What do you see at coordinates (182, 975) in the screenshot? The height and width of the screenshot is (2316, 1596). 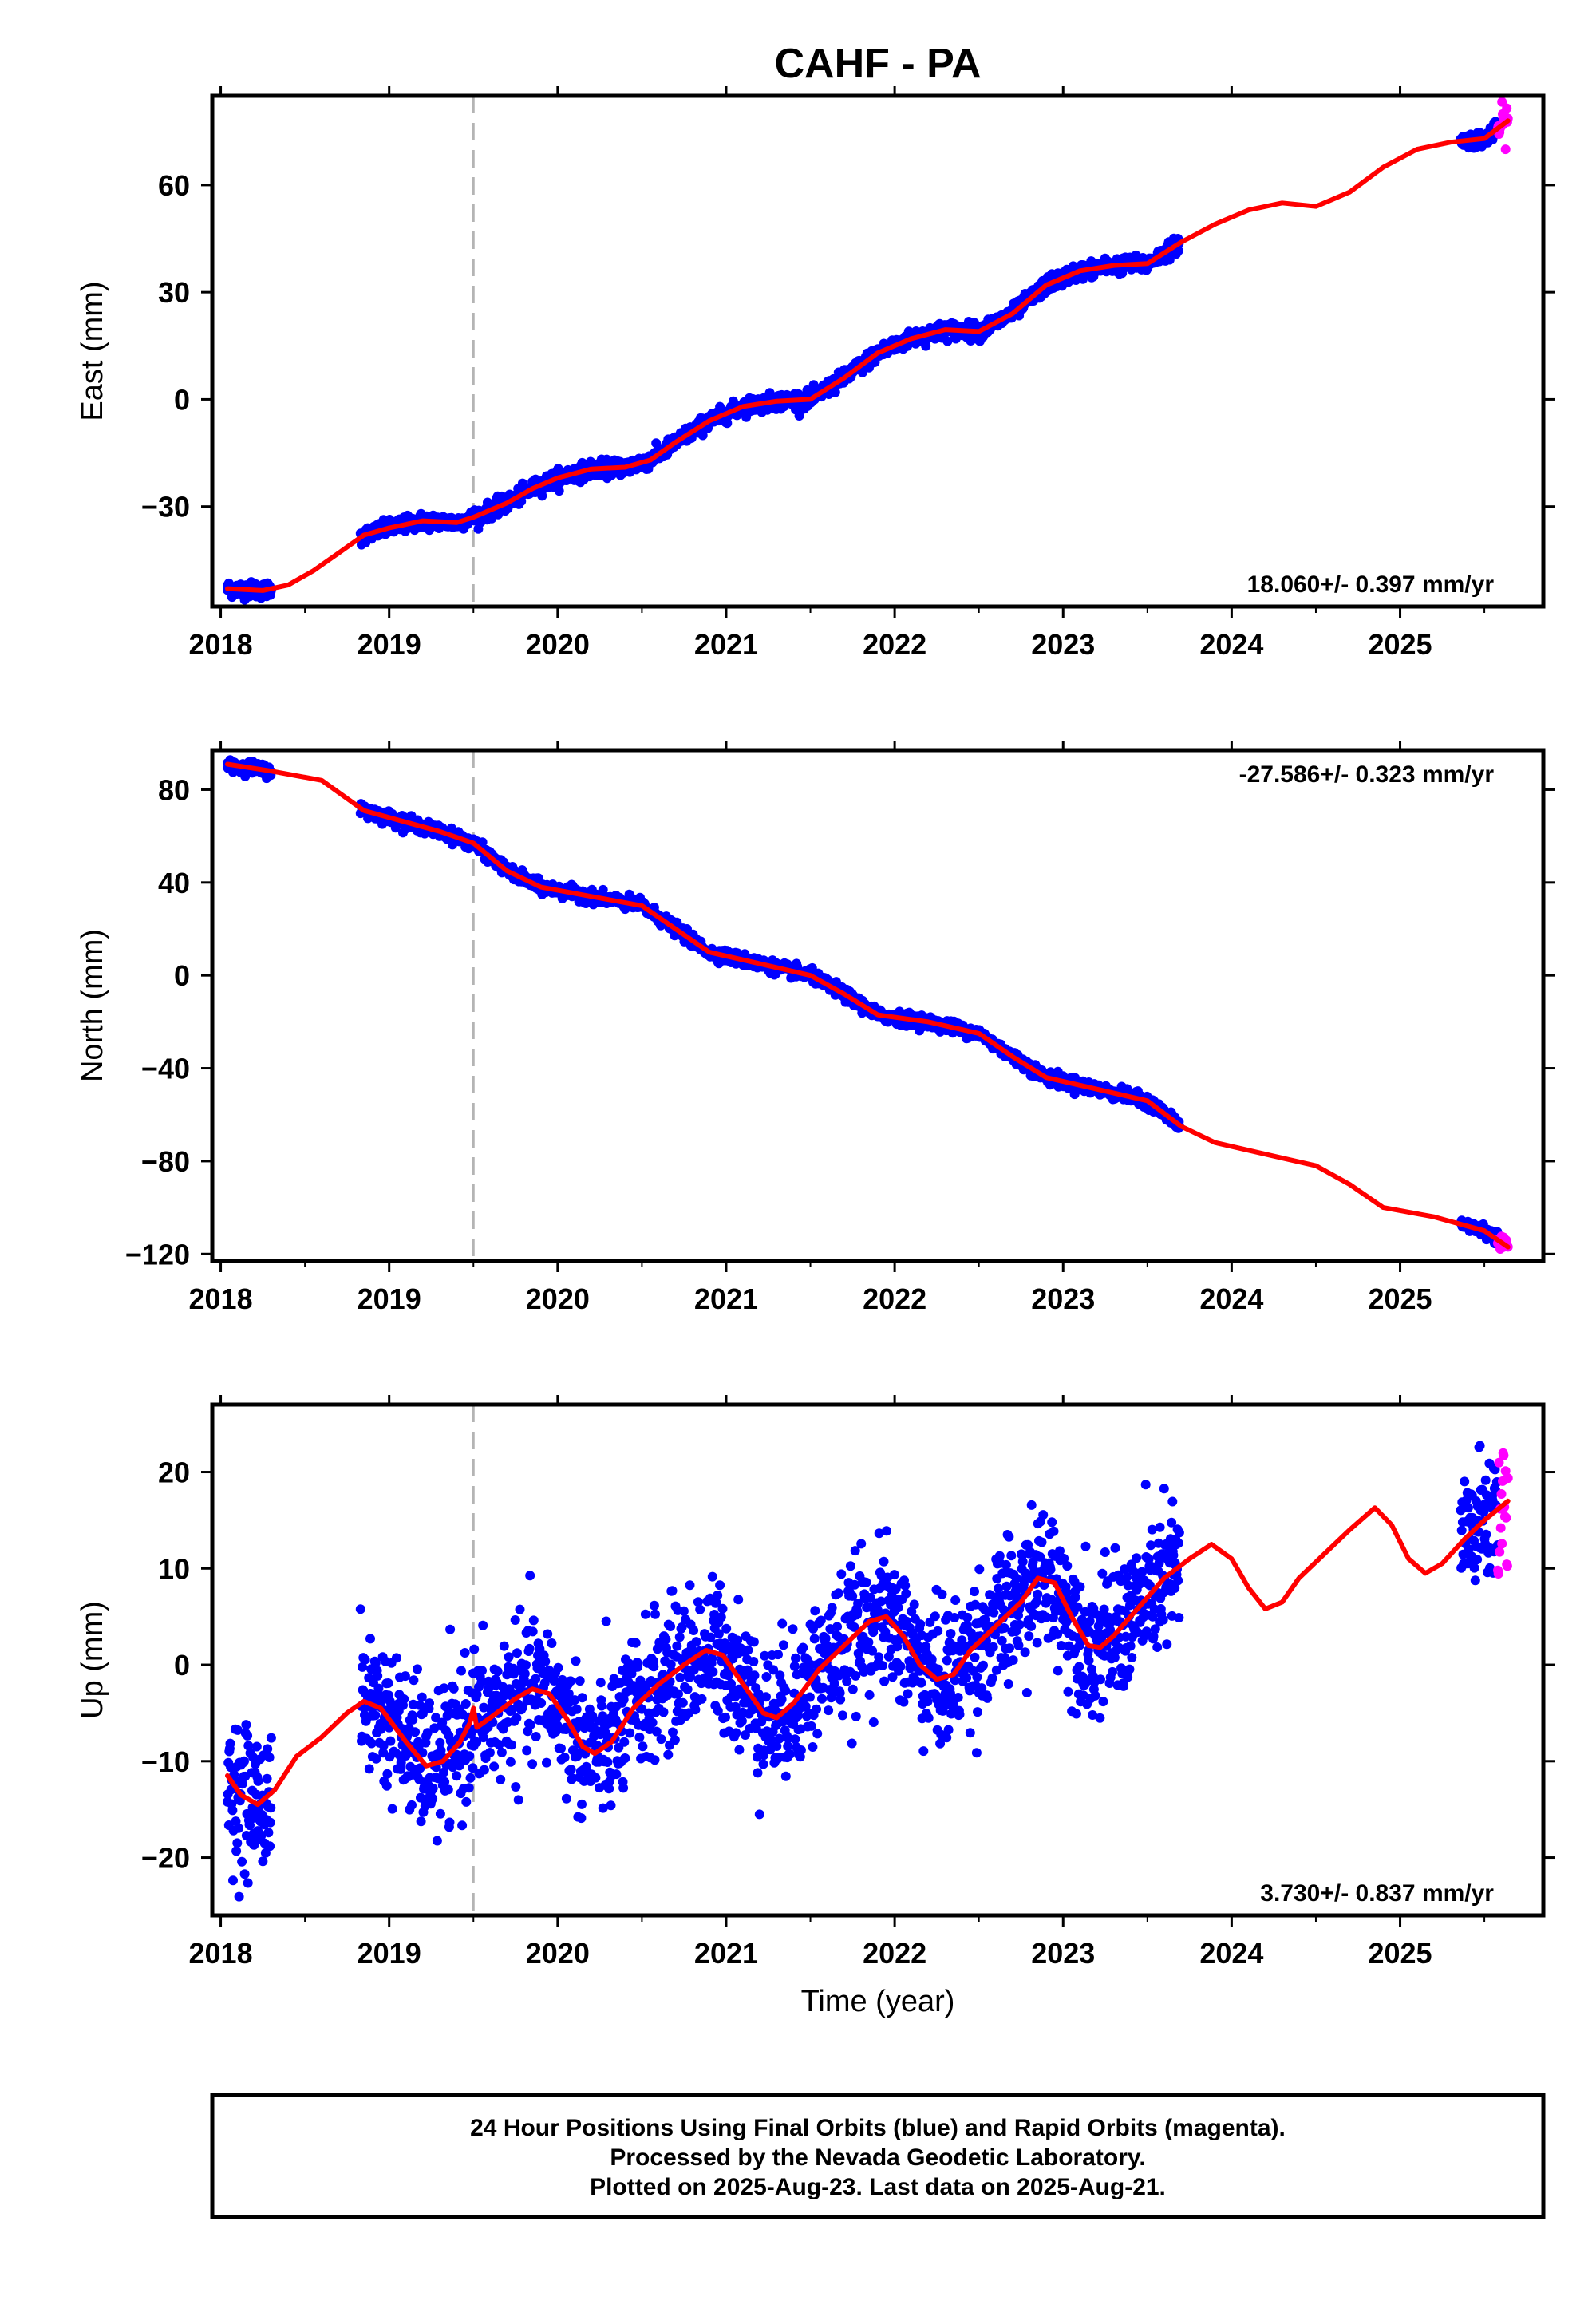 I see `y-tick-label: 0` at bounding box center [182, 975].